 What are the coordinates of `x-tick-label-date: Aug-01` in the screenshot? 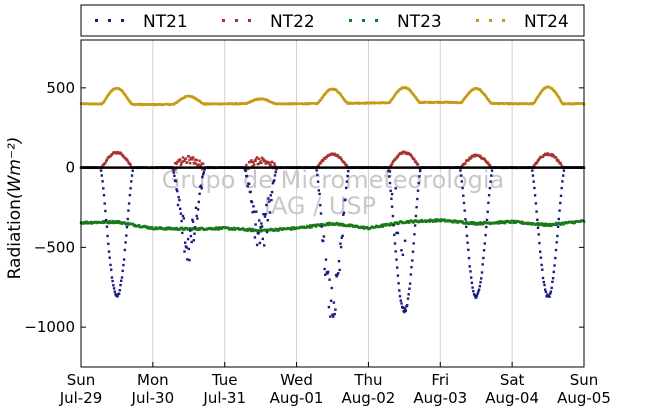 It's located at (297, 398).